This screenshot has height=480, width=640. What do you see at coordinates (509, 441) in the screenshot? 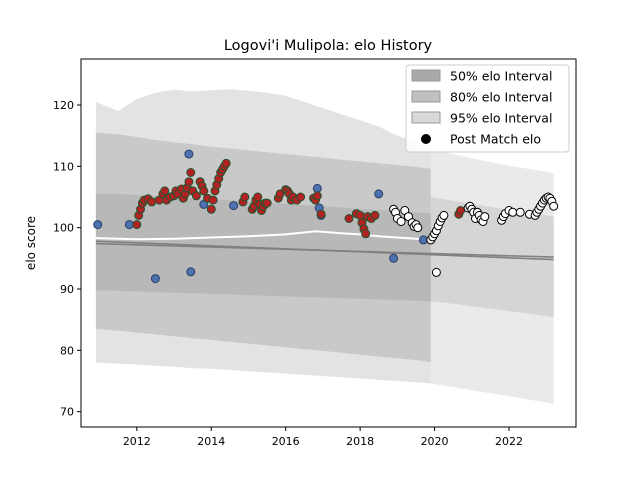
I see `x-tick-label: 2022` at bounding box center [509, 441].